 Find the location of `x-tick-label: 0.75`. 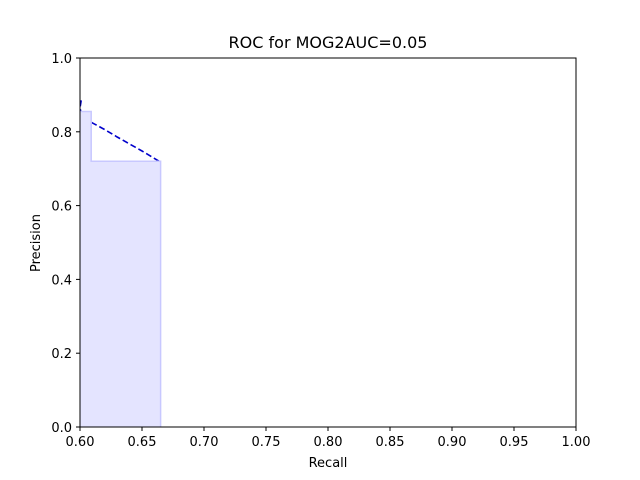

x-tick-label: 0.75 is located at coordinates (266, 442).